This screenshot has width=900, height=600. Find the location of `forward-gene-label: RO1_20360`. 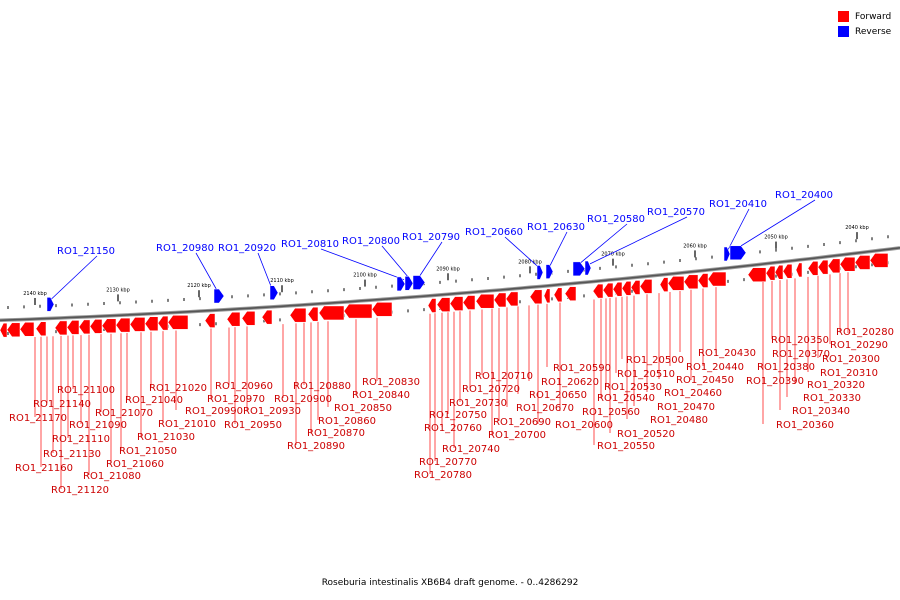

forward-gene-label: RO1_20360 is located at coordinates (805, 425).